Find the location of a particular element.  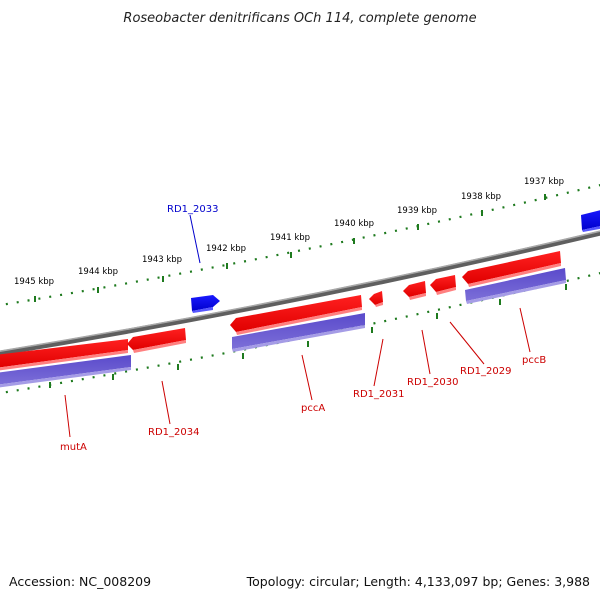

tick-label-1940: 1940 kbp is located at coordinates (354, 224).